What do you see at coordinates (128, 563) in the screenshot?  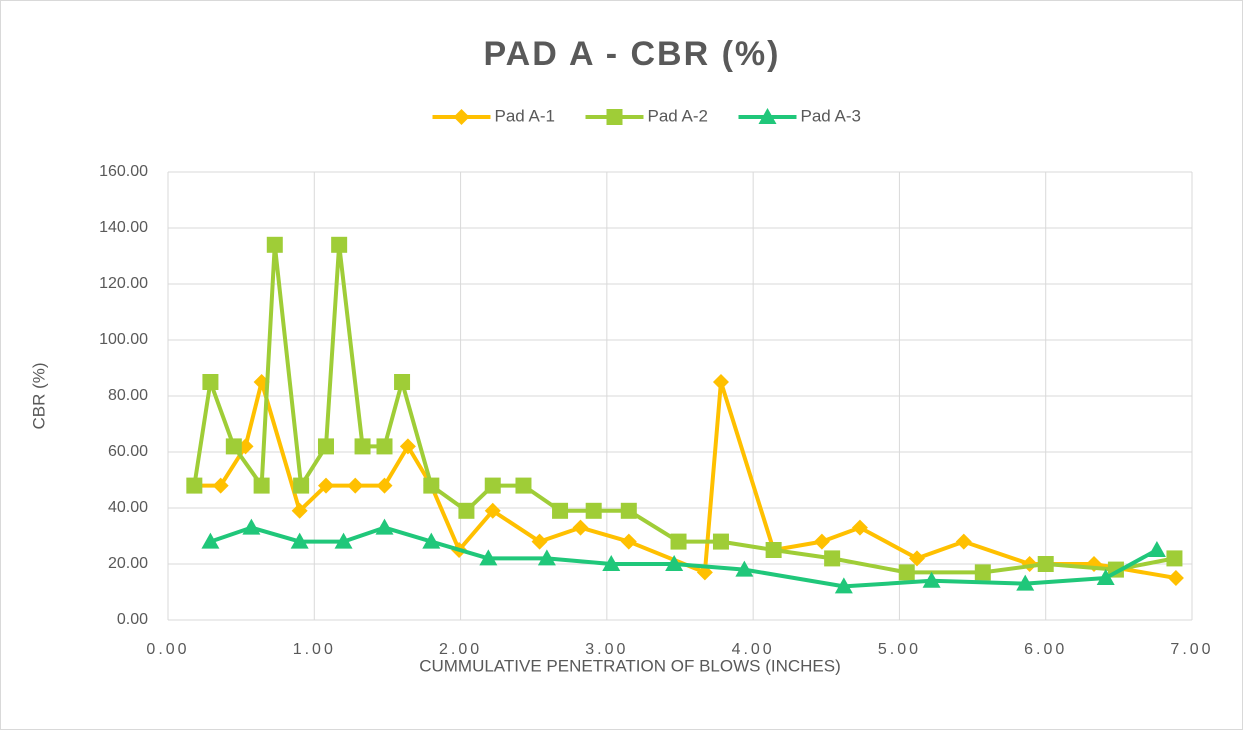 I see `y-tick-label: 20.00` at bounding box center [128, 563].